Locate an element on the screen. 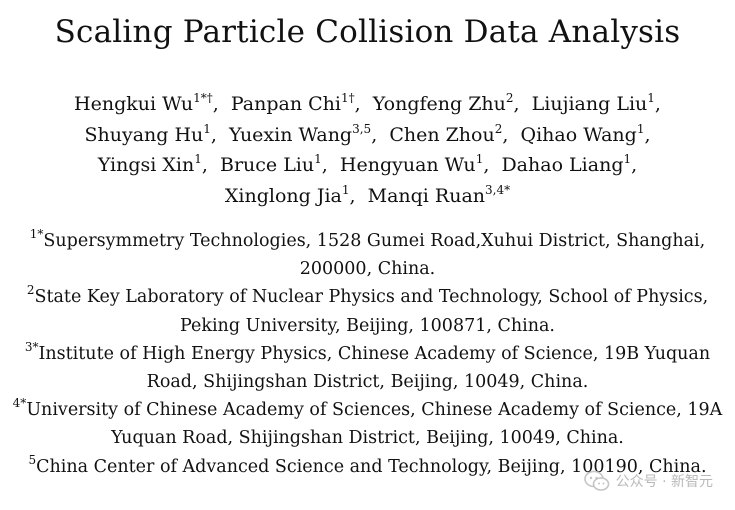 This screenshot has height=510, width=735. author: Yingsi Xin1 is located at coordinates (149, 164).